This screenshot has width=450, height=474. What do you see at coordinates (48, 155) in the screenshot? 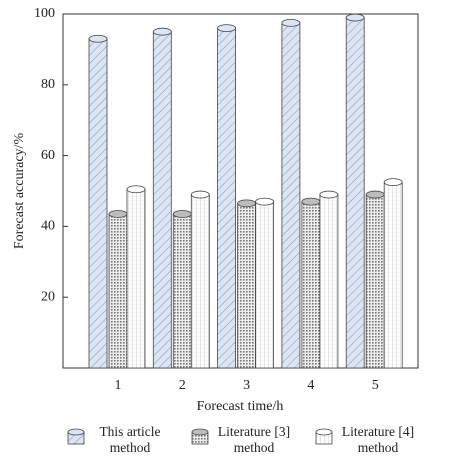
I see `y-tick-label: 60` at bounding box center [48, 155].